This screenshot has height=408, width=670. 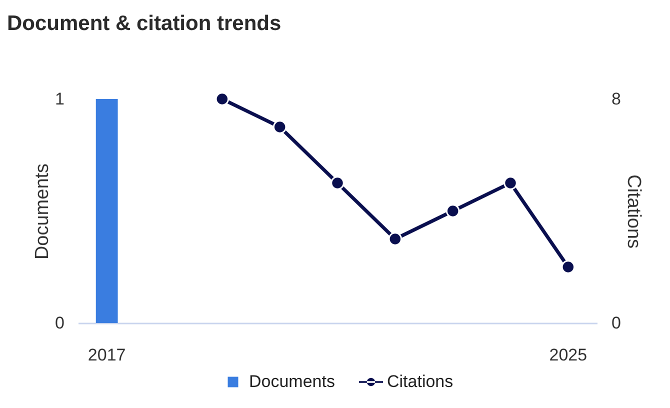 I want to click on x-tick-label: 2025, so click(x=568, y=355).